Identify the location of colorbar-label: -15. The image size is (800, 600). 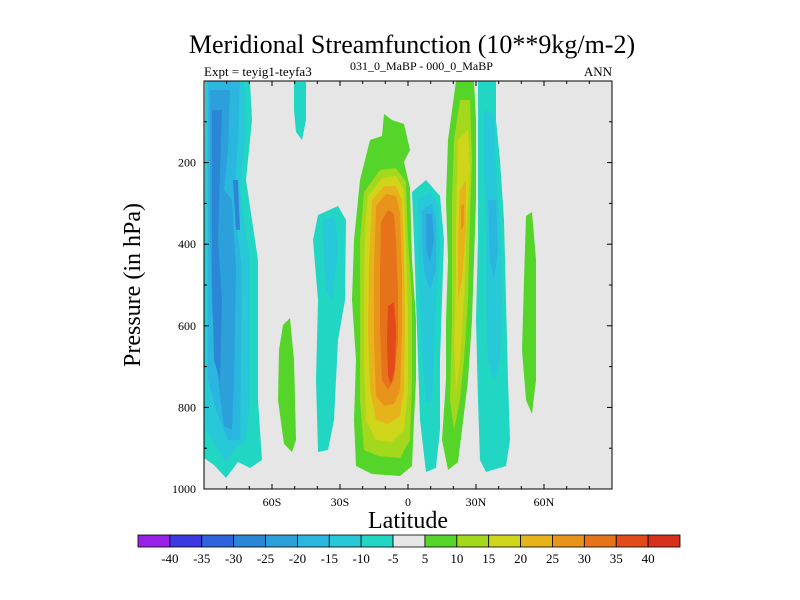
(329, 558).